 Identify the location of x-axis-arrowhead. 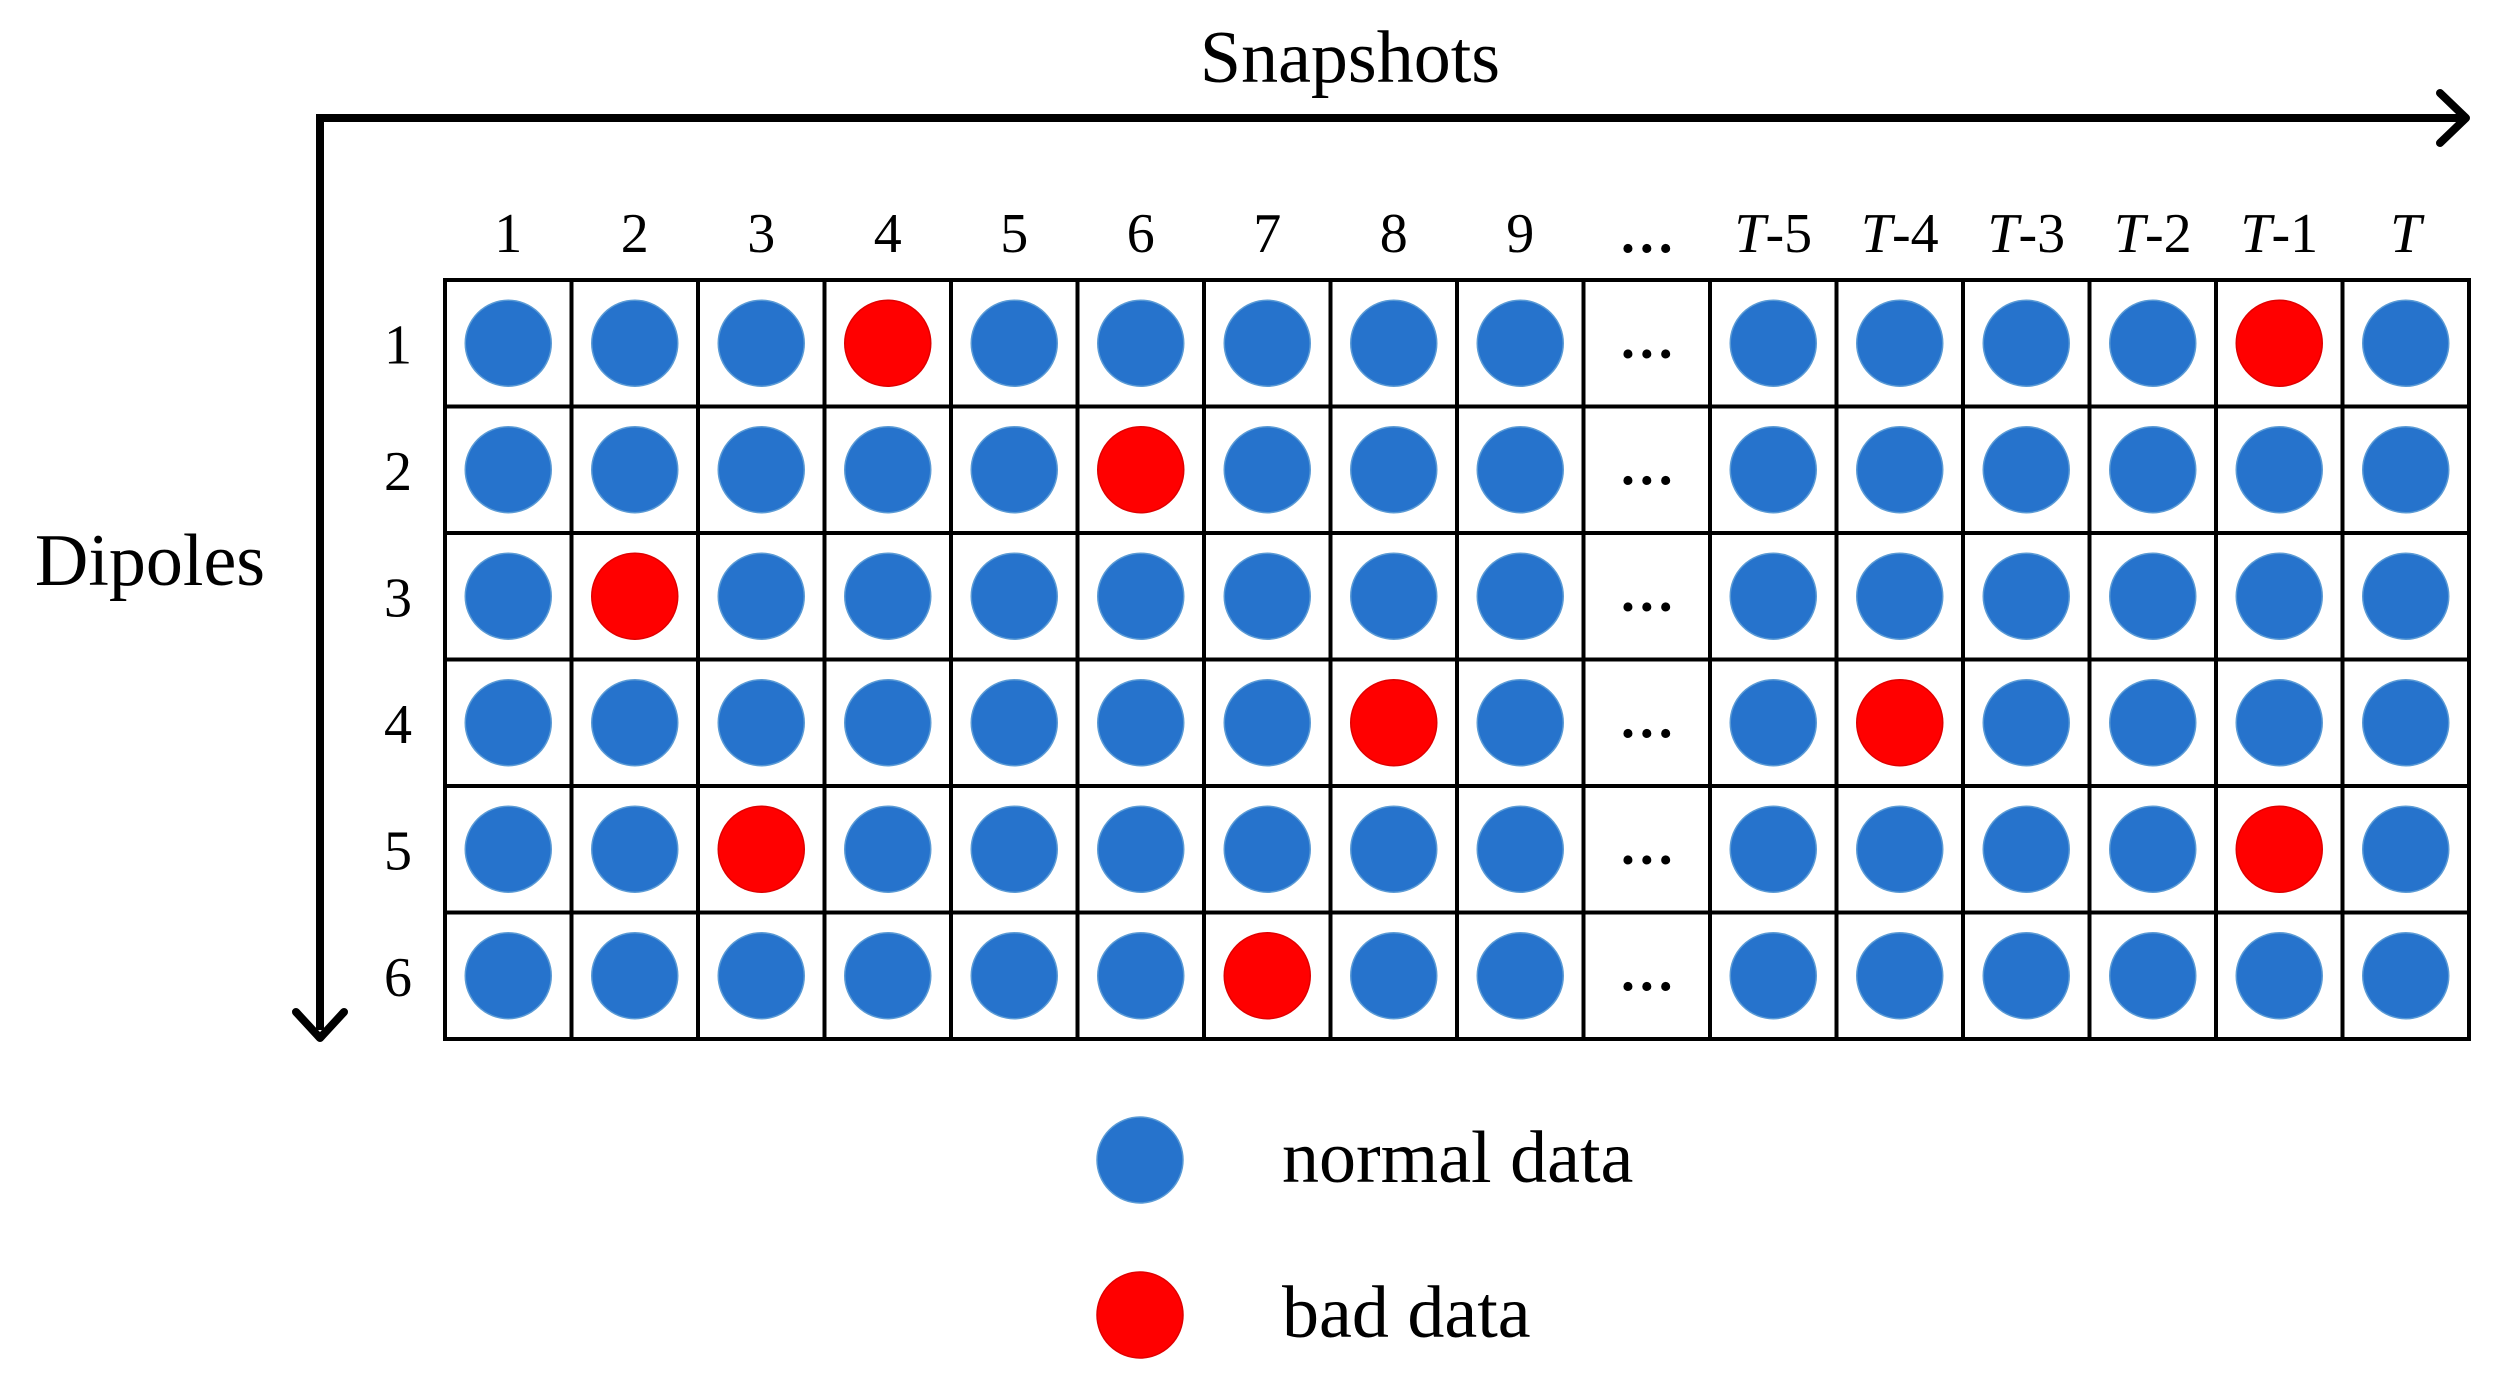
(2453, 118).